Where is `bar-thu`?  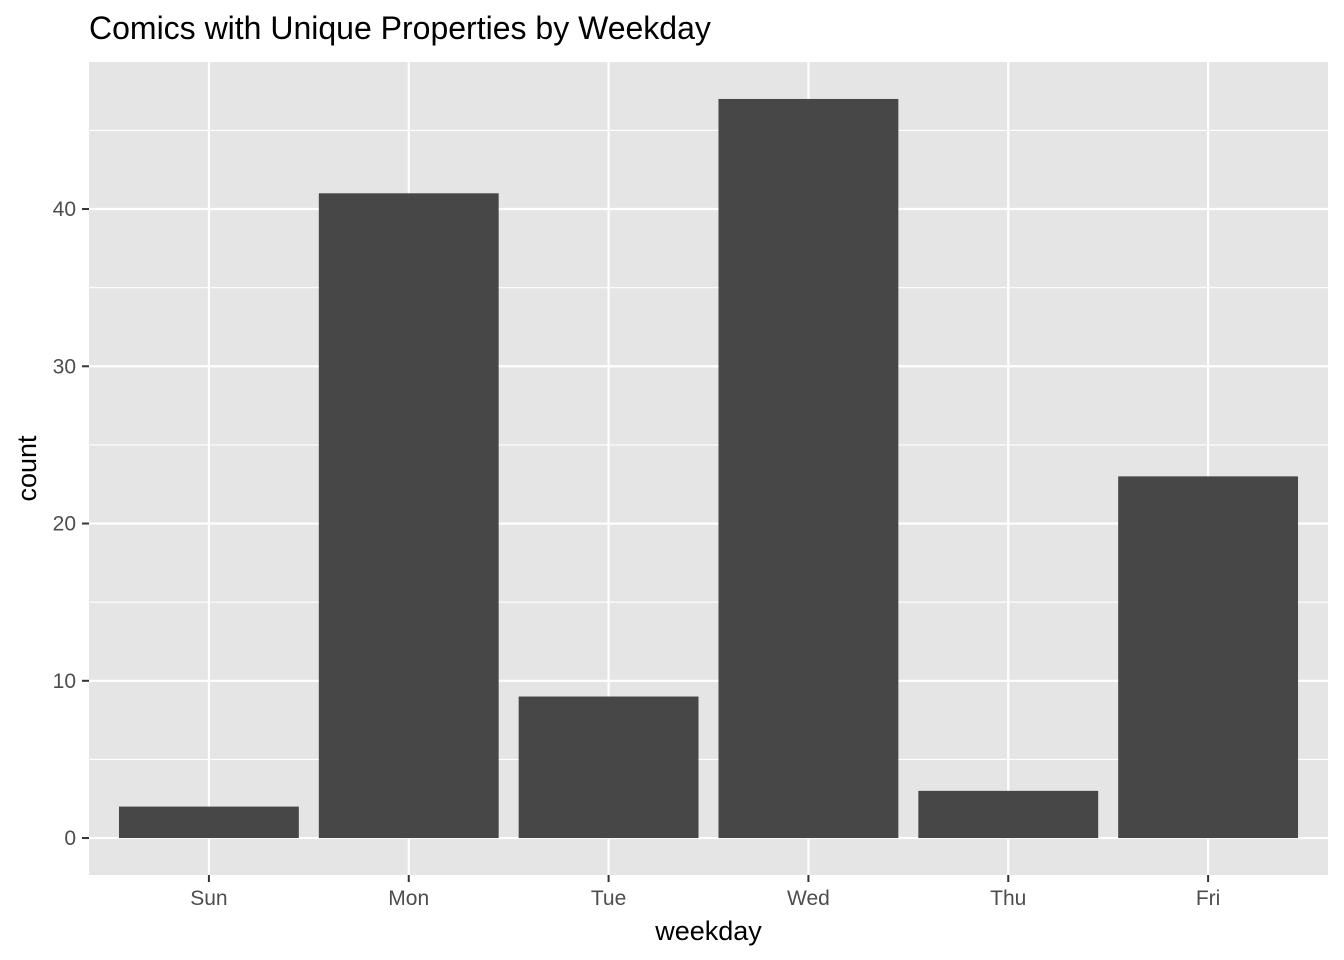
bar-thu is located at coordinates (1008, 814).